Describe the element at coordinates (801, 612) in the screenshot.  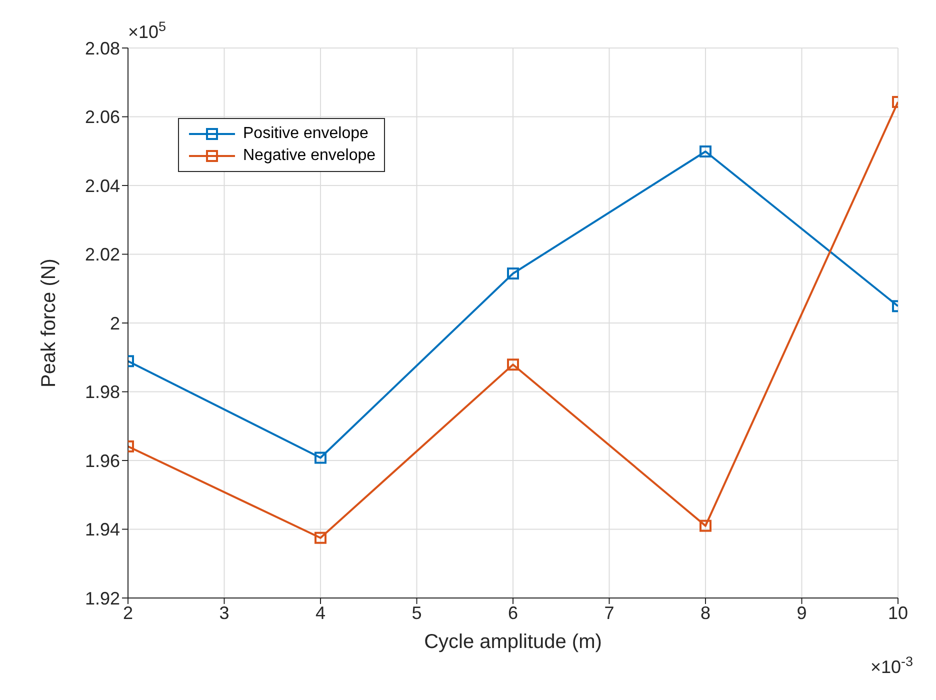
I see `x-tick-label: 9` at that location.